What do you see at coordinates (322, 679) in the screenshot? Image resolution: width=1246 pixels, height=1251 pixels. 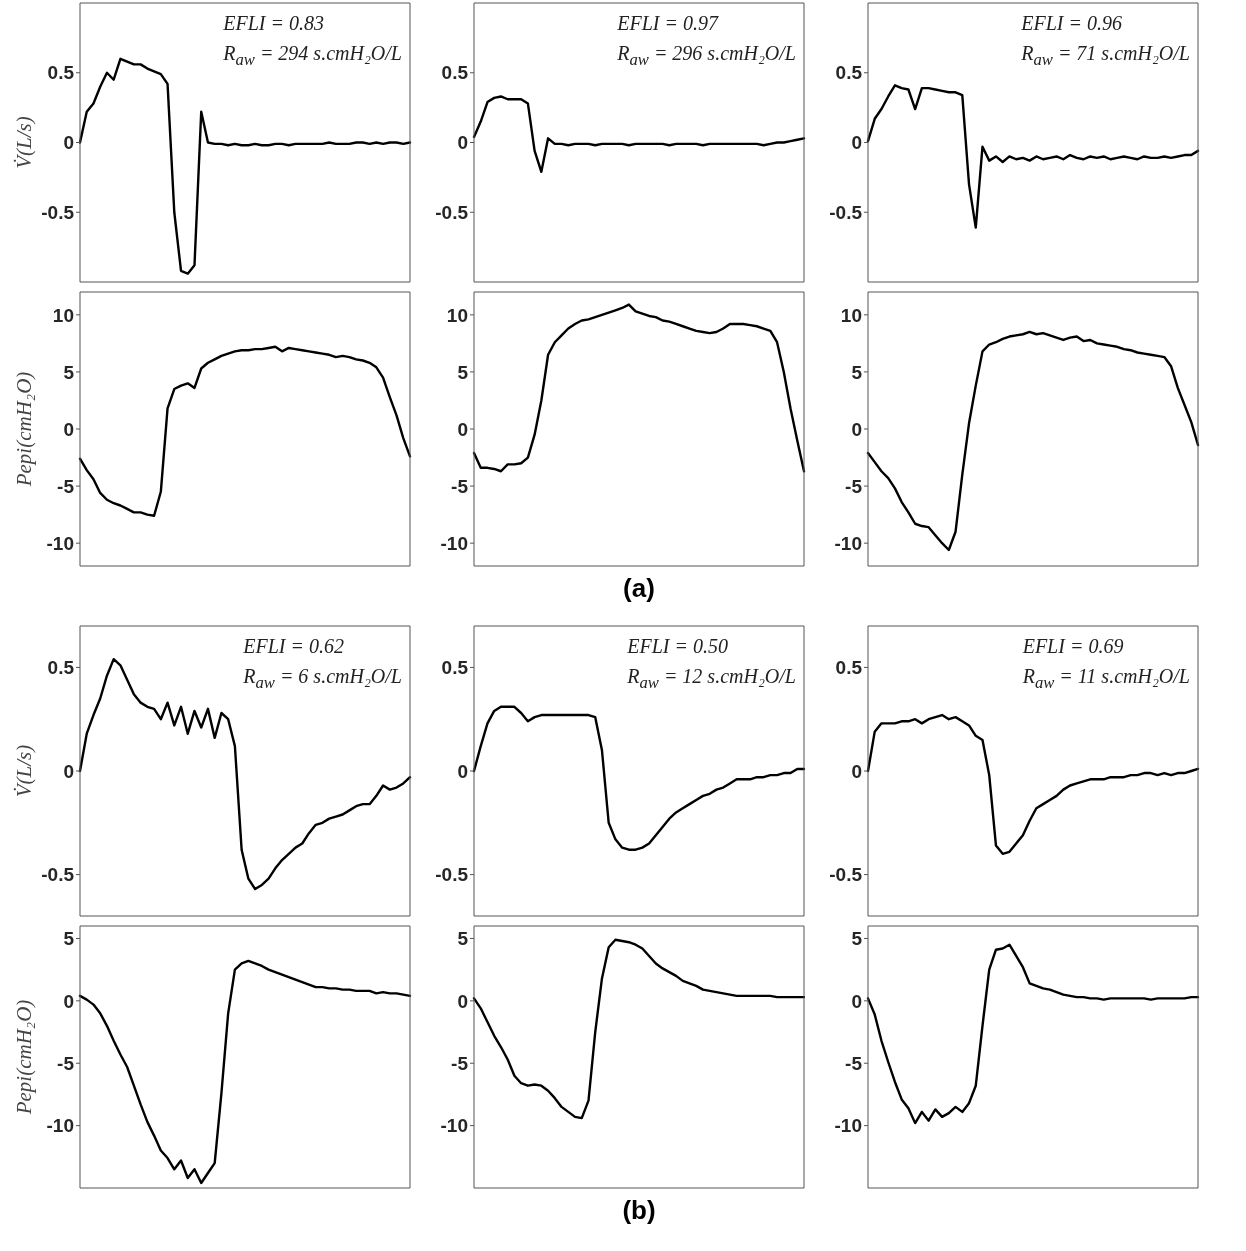 I see `annotation: R$_{aw}$ = 6 s.cmH₂O/L` at bounding box center [322, 679].